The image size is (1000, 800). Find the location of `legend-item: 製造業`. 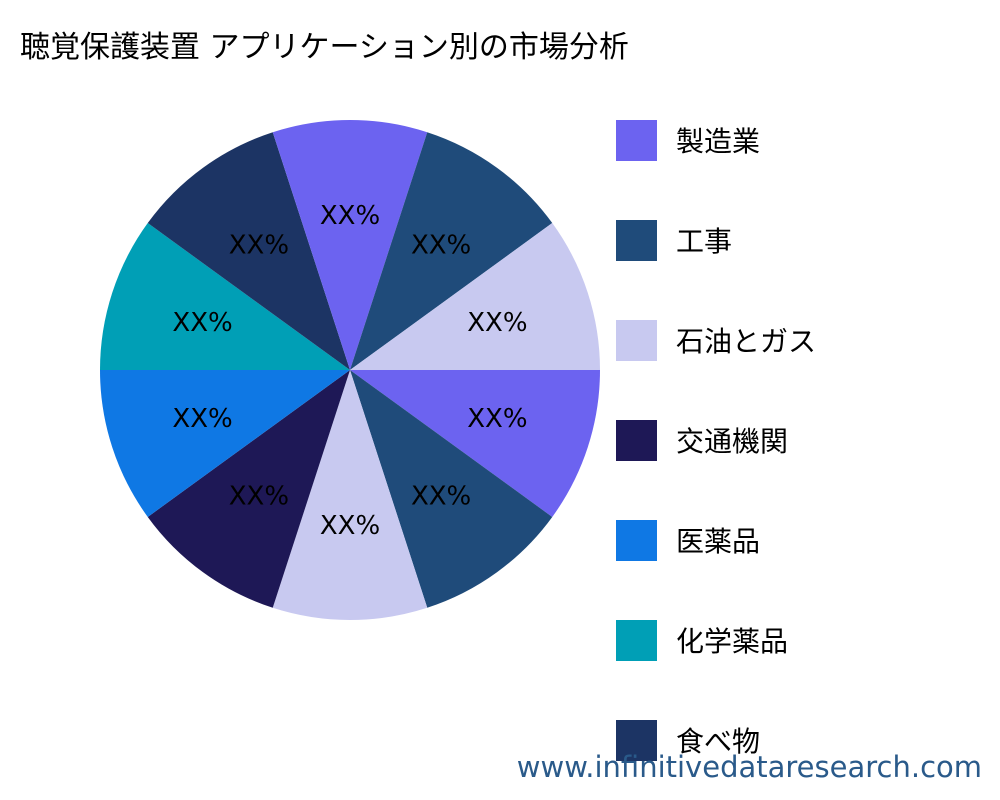

legend-item: 製造業 is located at coordinates (688, 140).